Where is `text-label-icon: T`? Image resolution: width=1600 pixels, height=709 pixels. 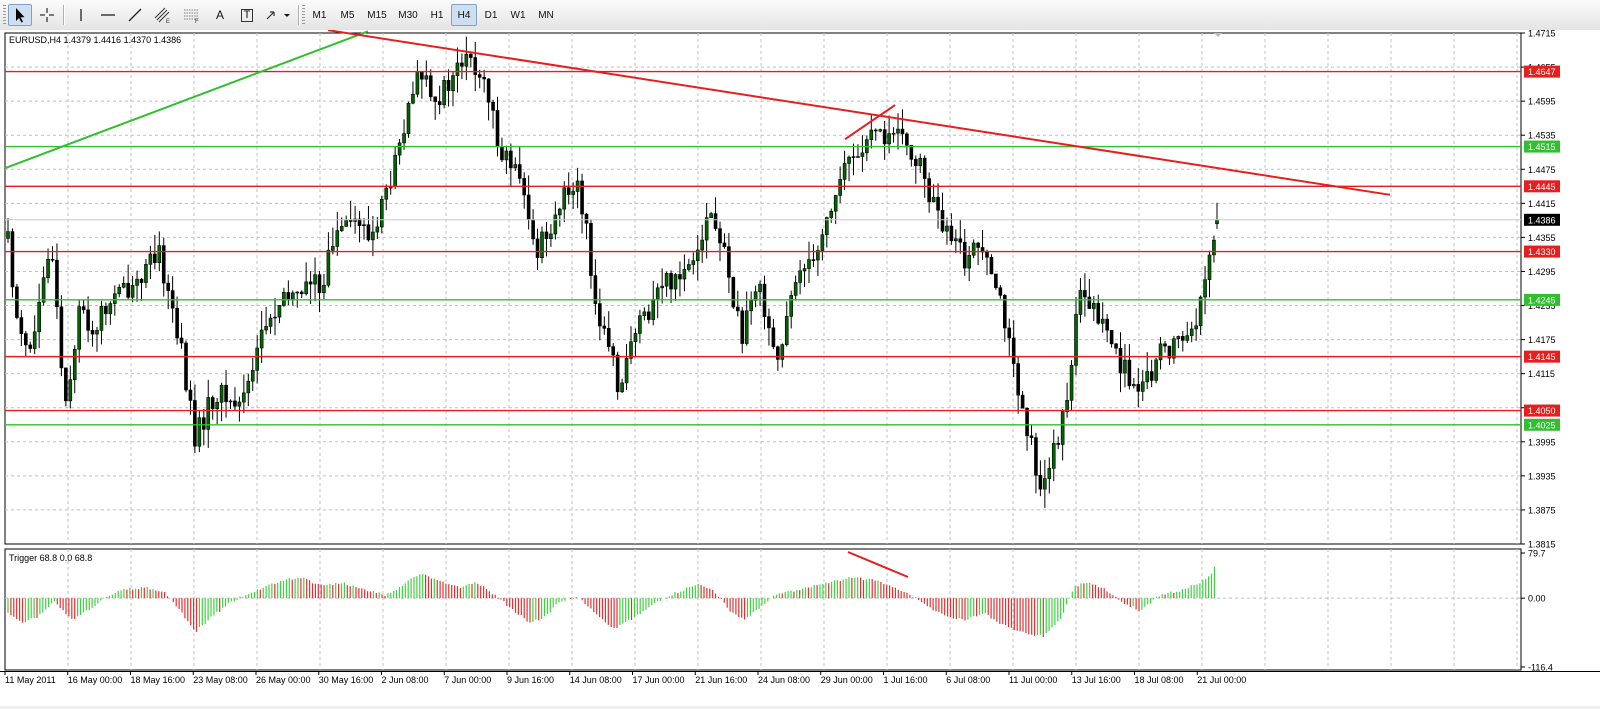
text-label-icon: T is located at coordinates (247, 15).